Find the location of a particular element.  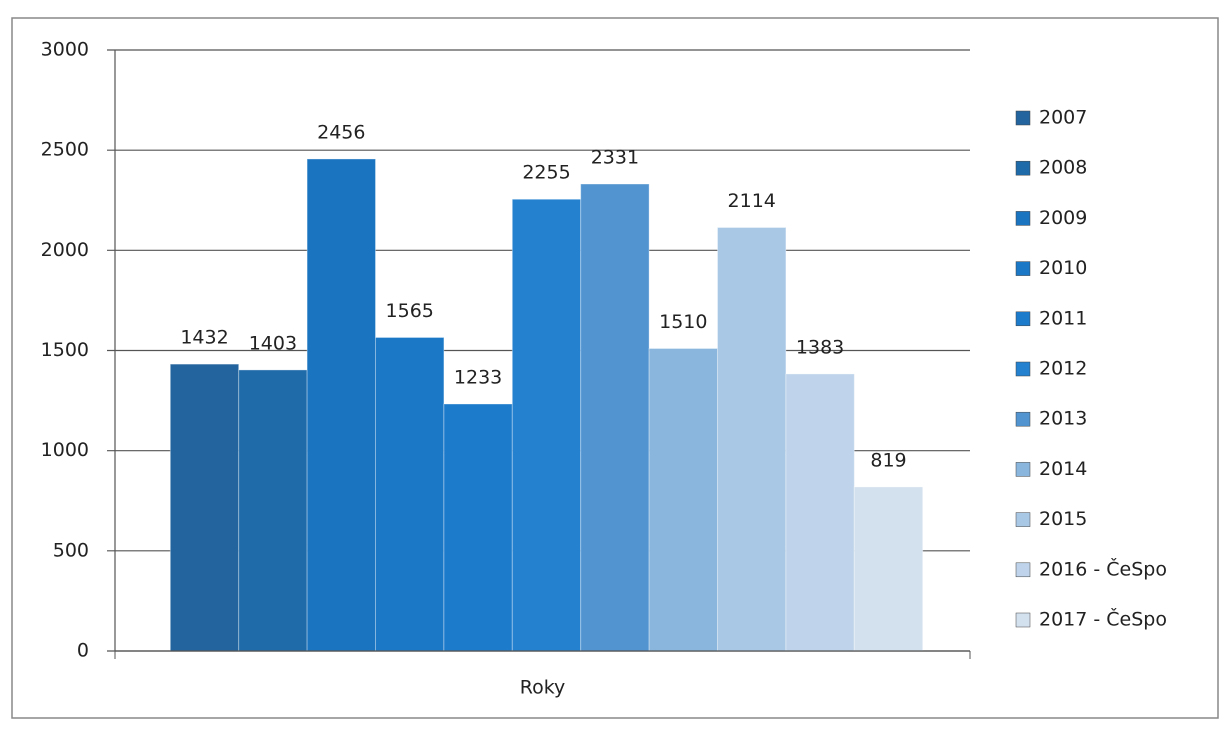

data-label: 2255 is located at coordinates (546, 173).